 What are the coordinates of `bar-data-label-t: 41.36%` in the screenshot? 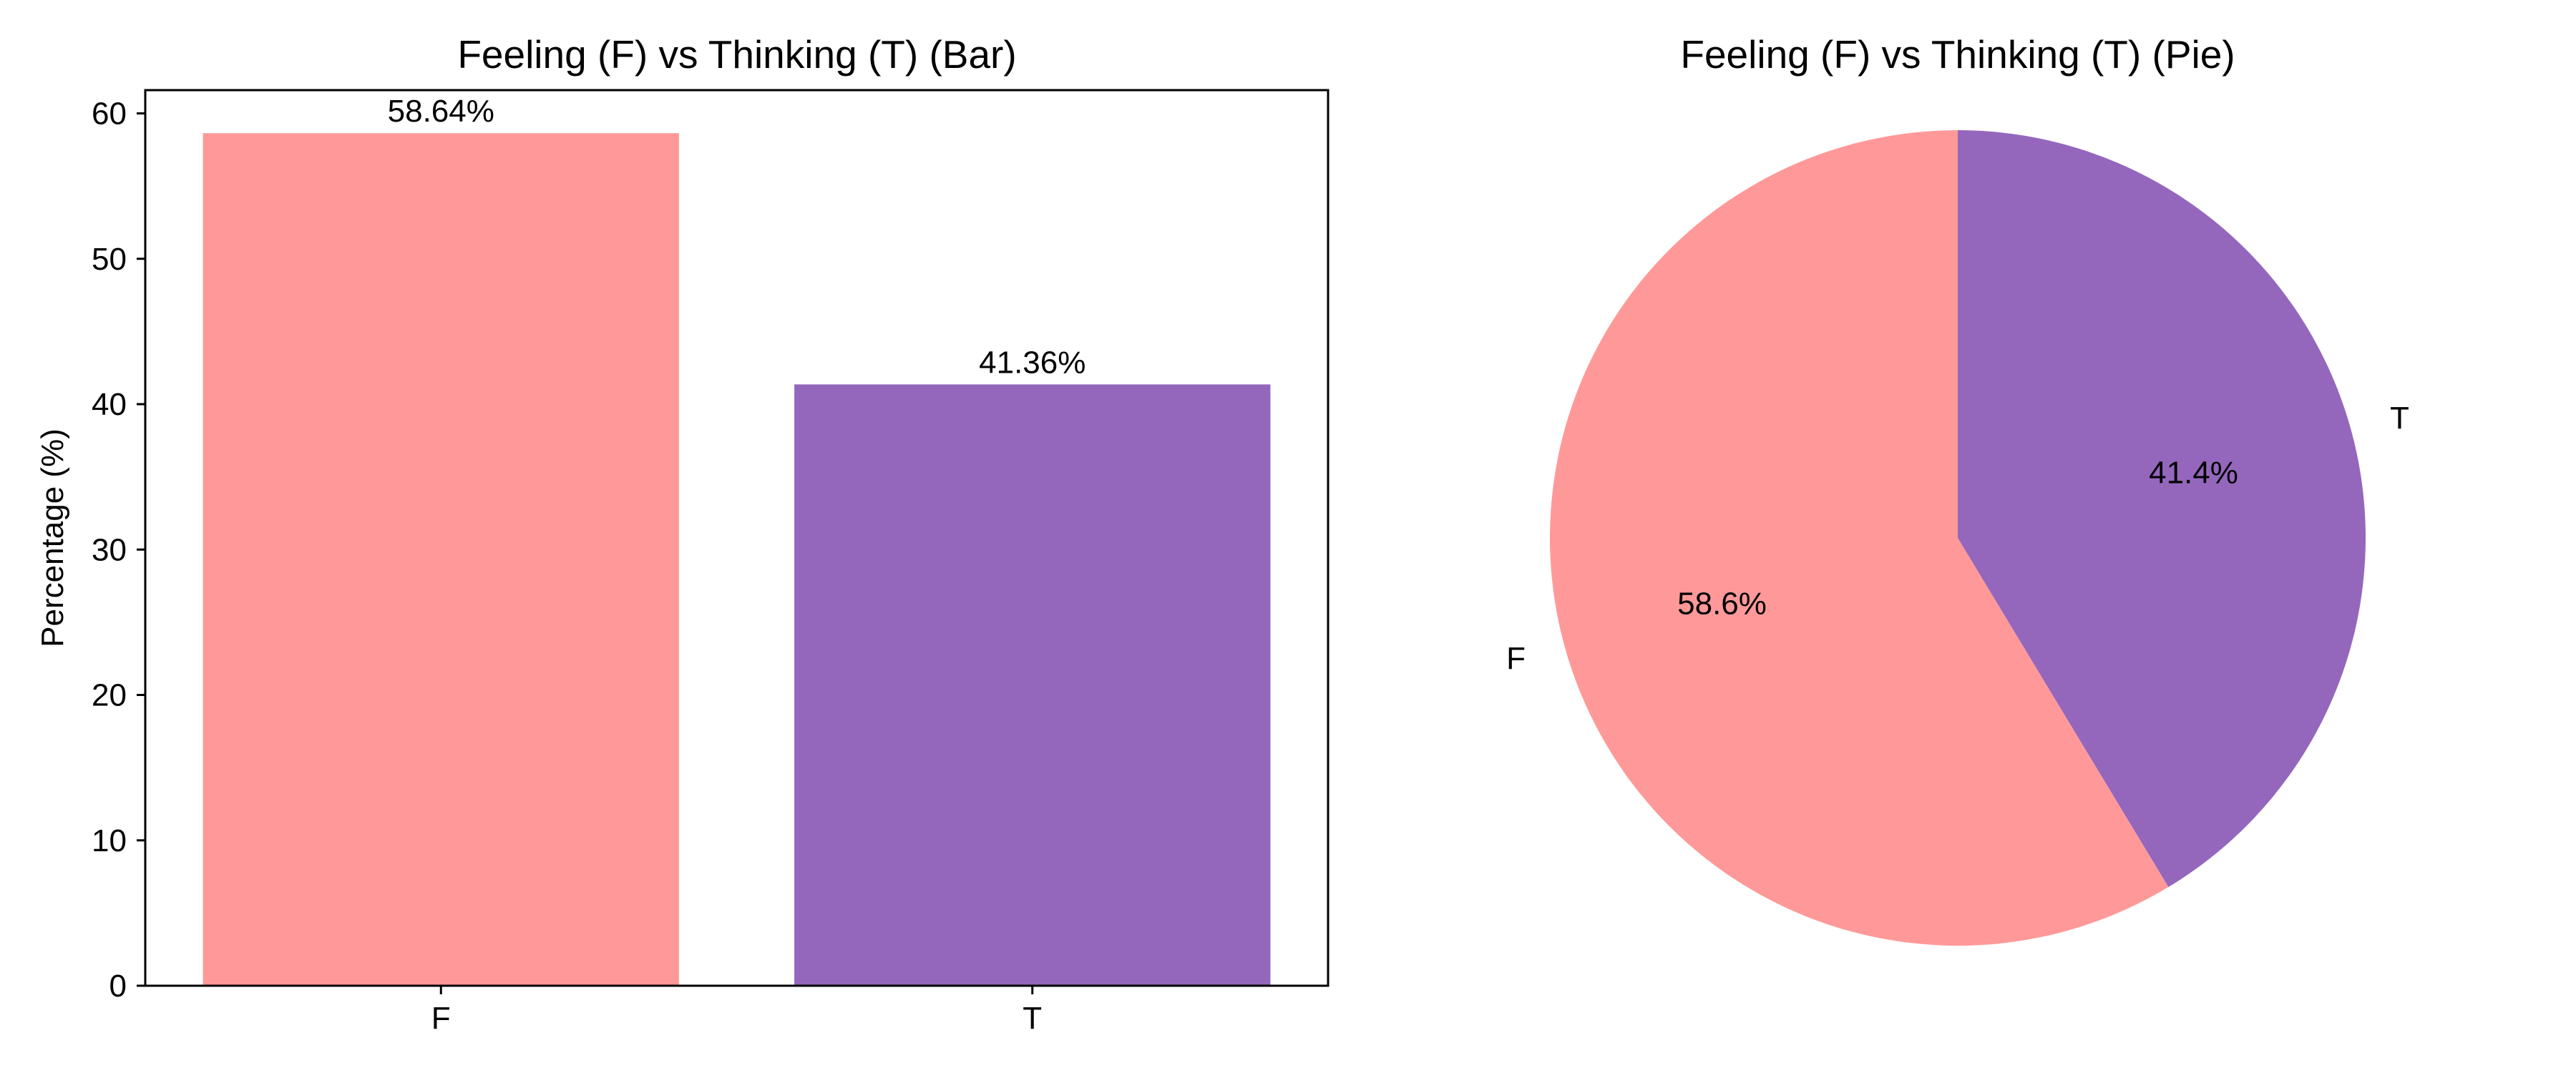 It's located at (1032, 362).